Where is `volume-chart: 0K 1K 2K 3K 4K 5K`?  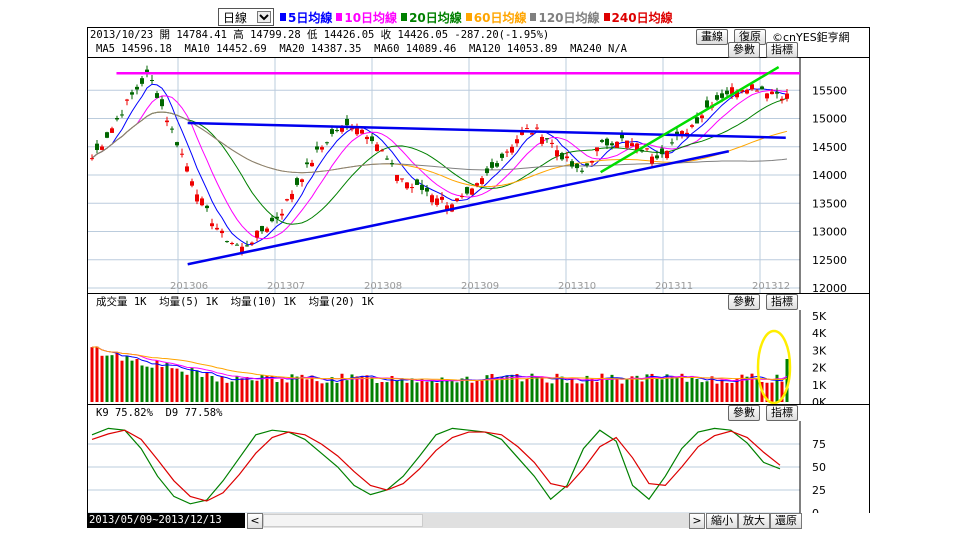 volume-chart: 0K 1K 2K 3K 4K 5K is located at coordinates (478, 357).